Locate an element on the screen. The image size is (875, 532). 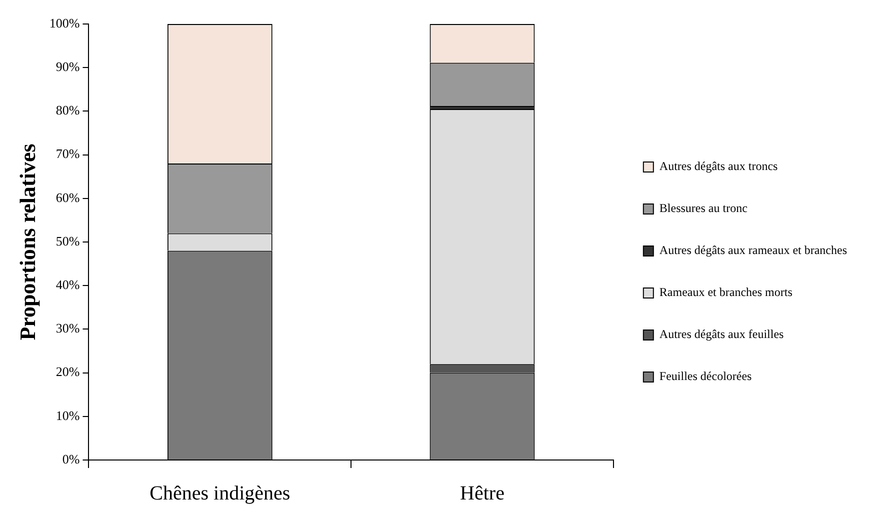
y-tick-label: 30% is located at coordinates (68, 328).